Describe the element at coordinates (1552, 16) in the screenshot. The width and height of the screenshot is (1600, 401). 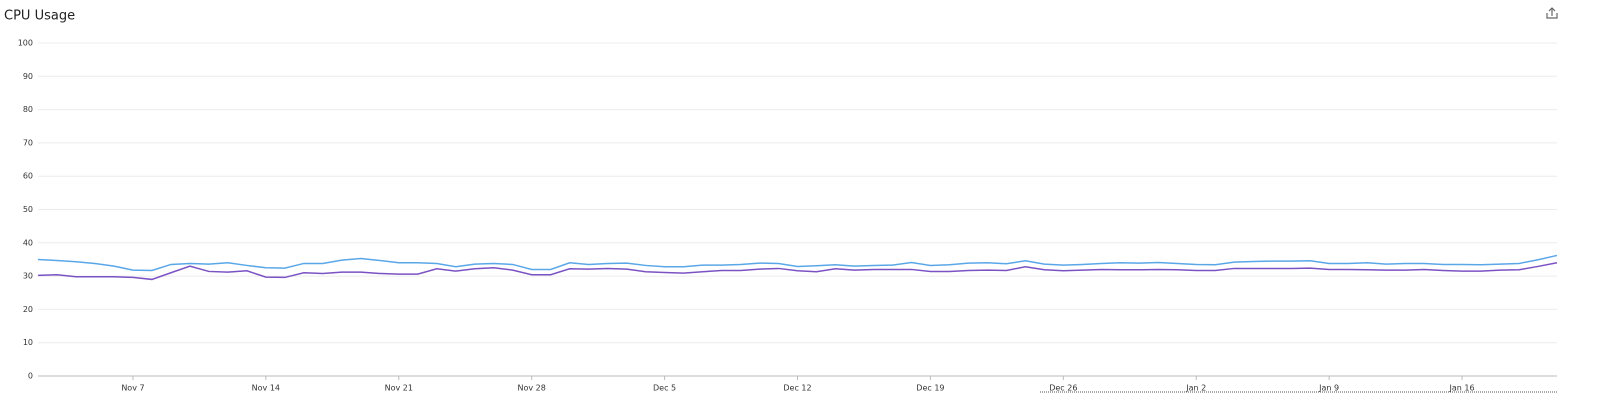
I see `export-tray` at that location.